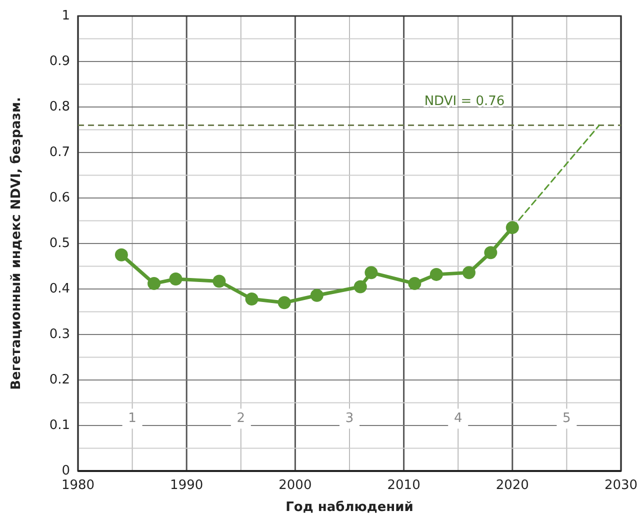  I want to click on annotation: 3, so click(349, 418).